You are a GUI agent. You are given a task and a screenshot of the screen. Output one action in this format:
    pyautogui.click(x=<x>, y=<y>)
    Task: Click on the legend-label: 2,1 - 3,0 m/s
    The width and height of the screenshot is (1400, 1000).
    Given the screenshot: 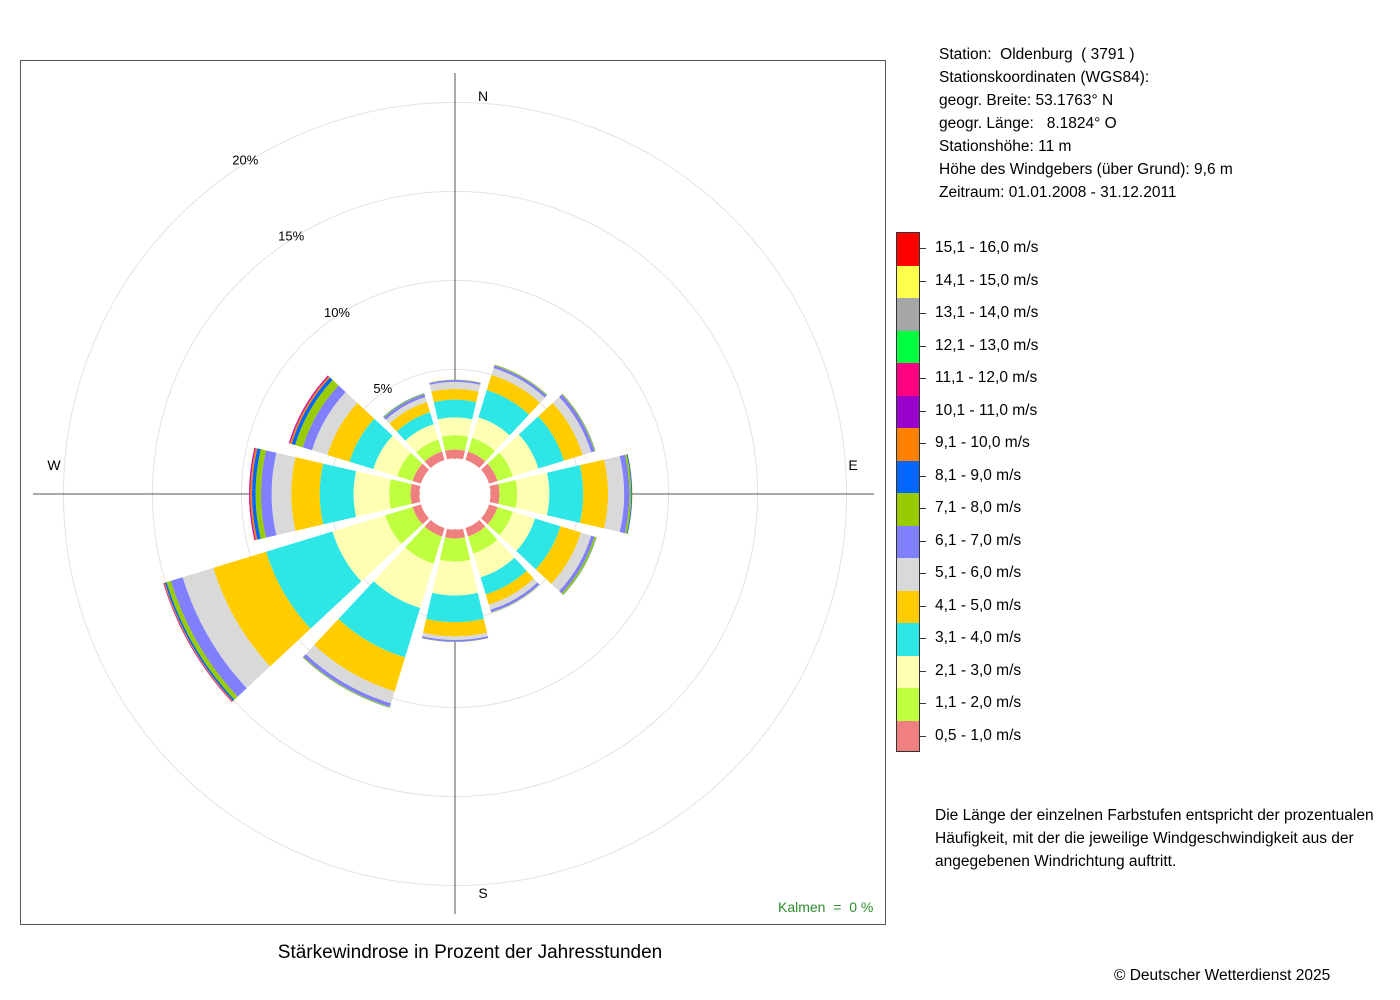 What is the action you would take?
    pyautogui.click(x=978, y=670)
    